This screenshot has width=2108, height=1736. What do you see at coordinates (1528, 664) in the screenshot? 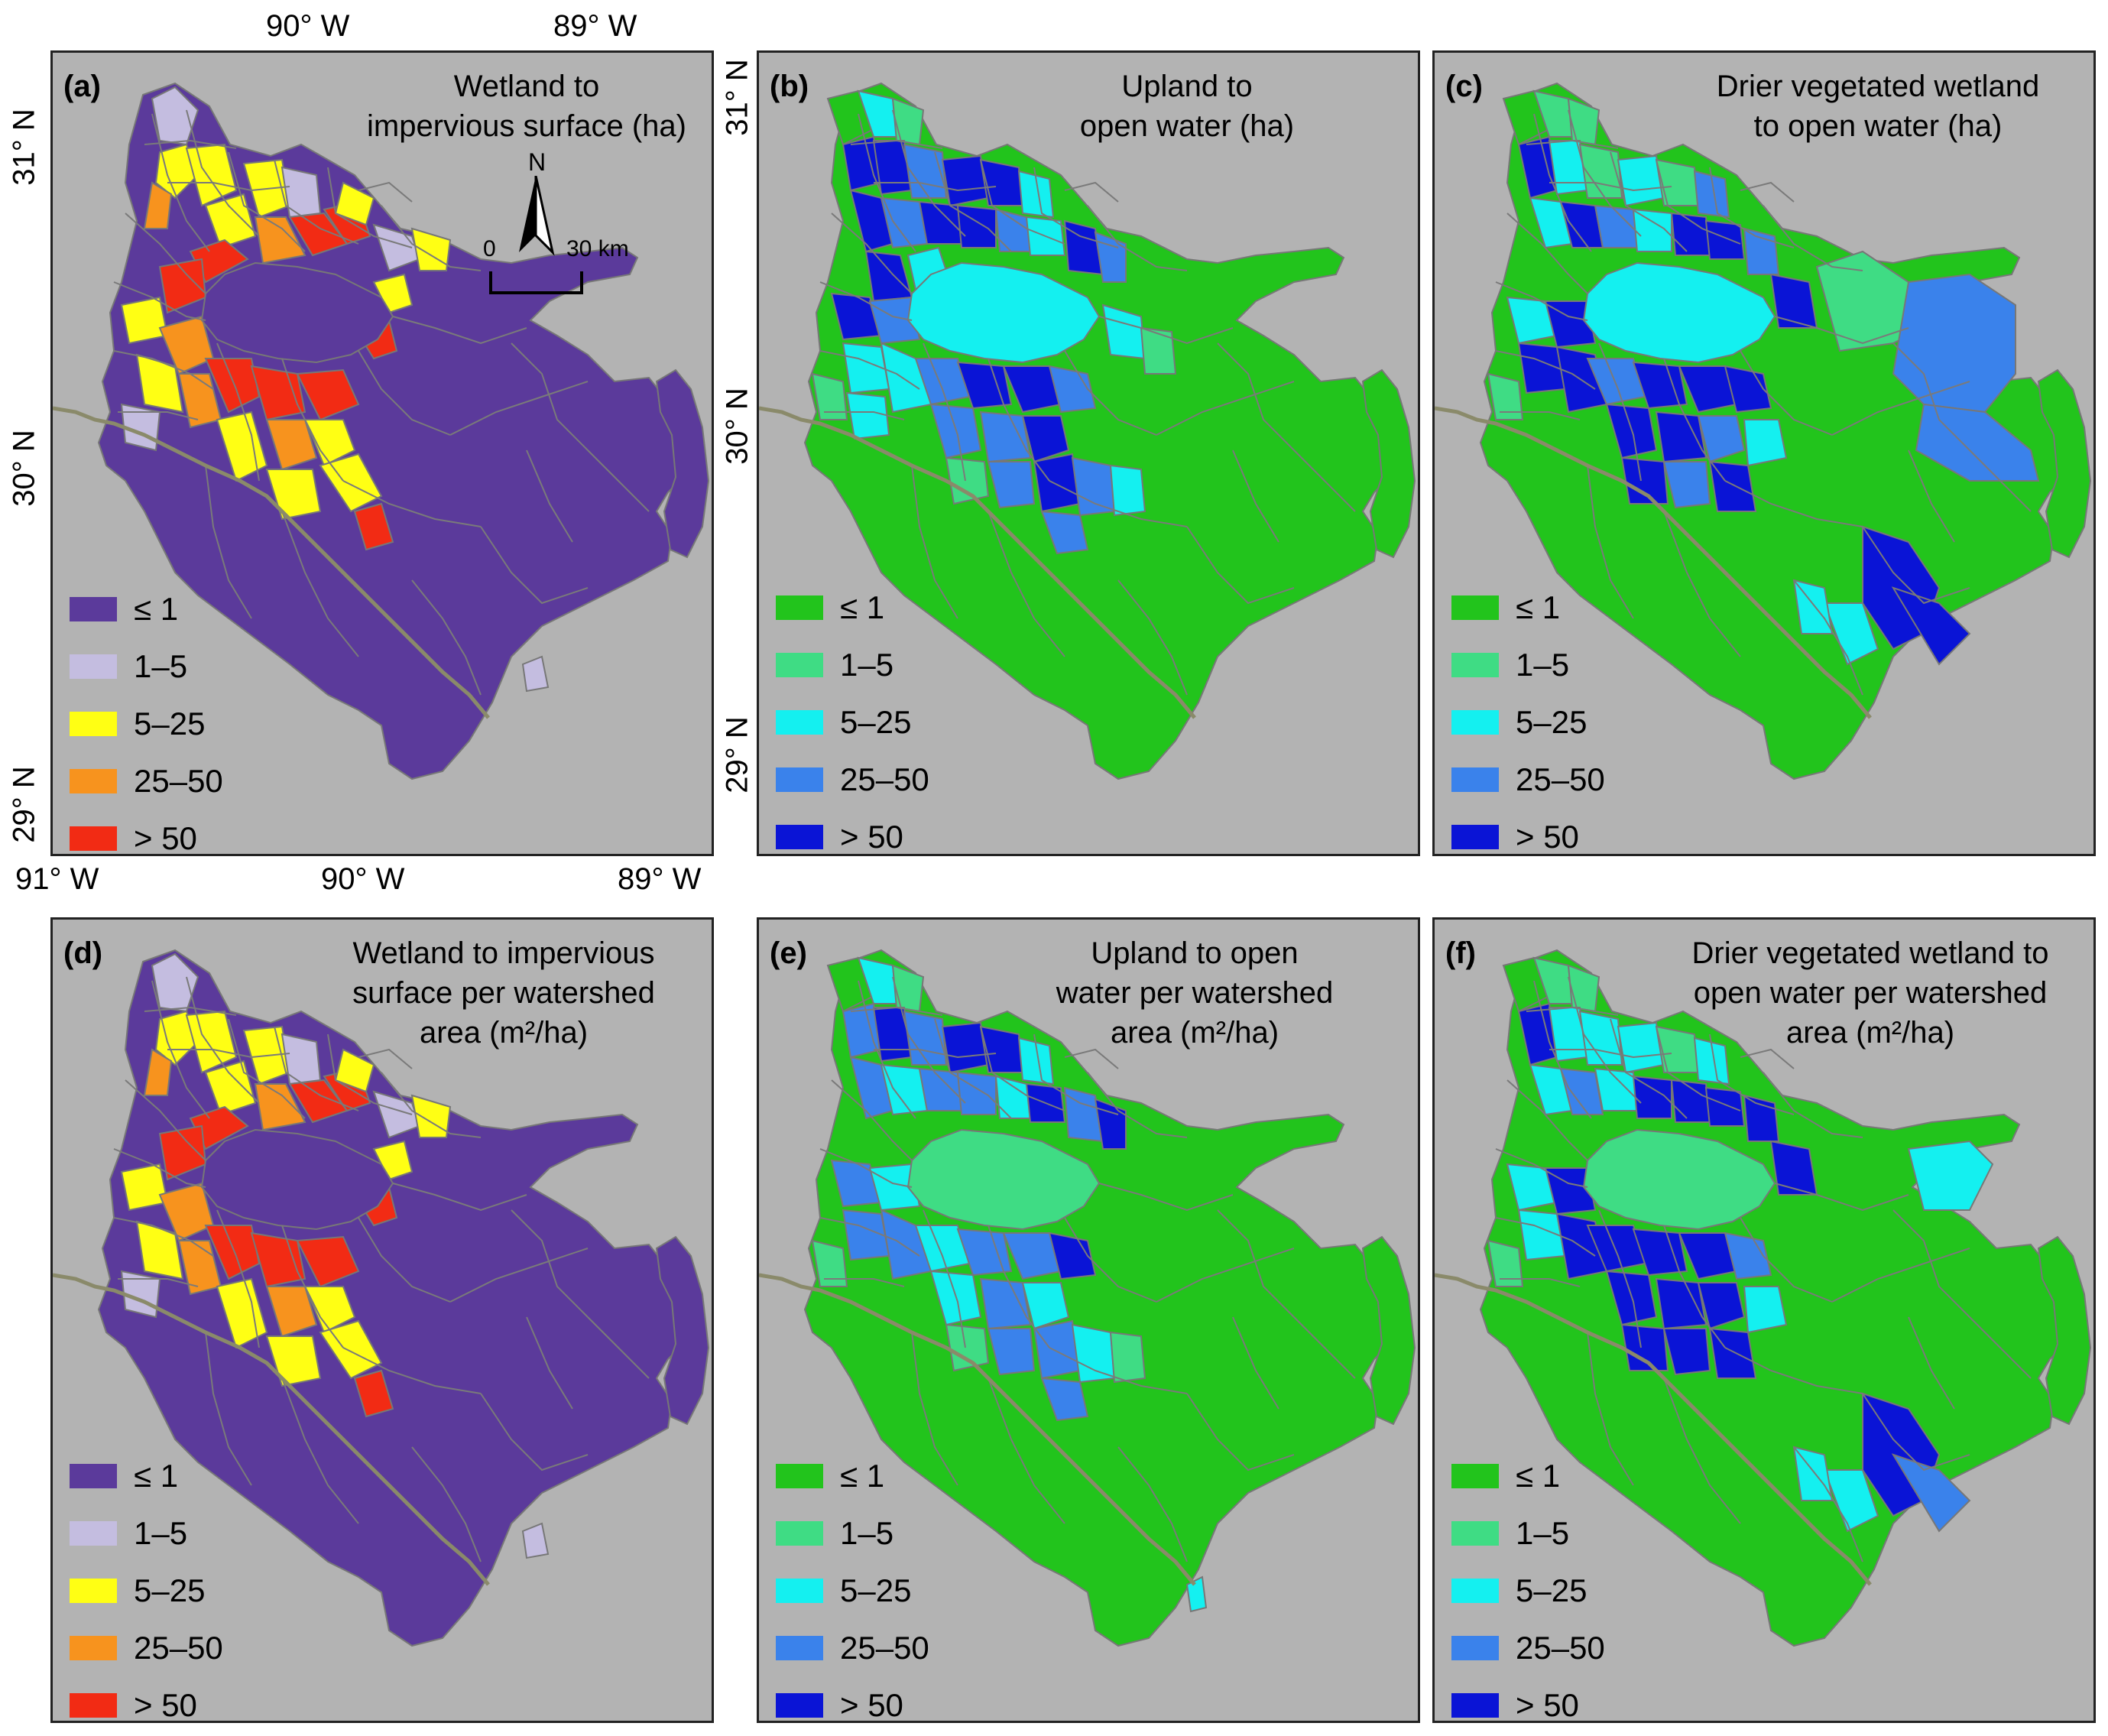
I see `legend-item-c-2: 1–5` at bounding box center [1528, 664].